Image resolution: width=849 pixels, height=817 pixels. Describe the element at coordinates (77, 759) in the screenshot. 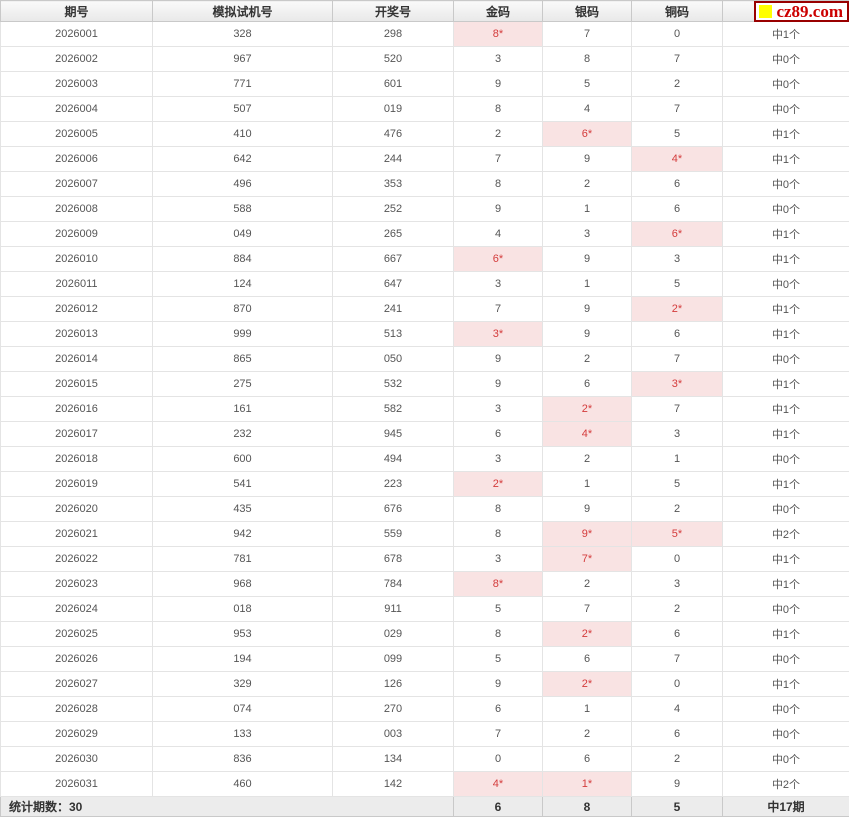

I see `issue-cell: 2026030` at that location.